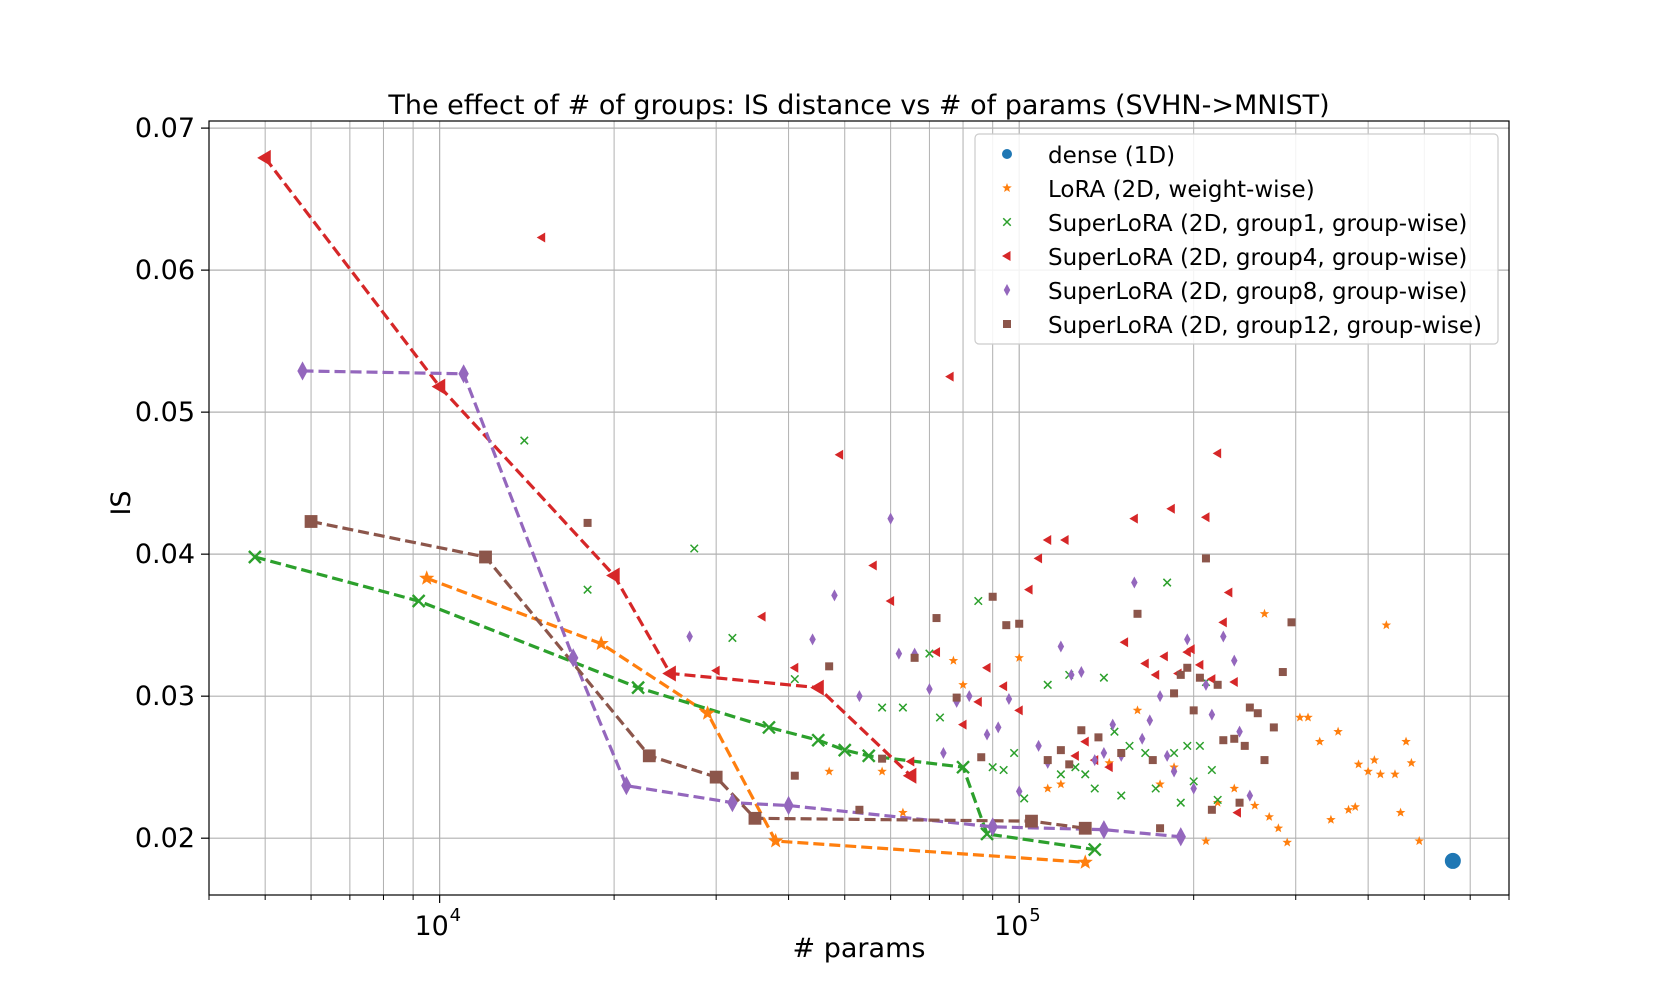  Describe the element at coordinates (1257, 292) in the screenshot. I see `legend-label: SuperLoRA (2D, group8, group-wise)` at that location.